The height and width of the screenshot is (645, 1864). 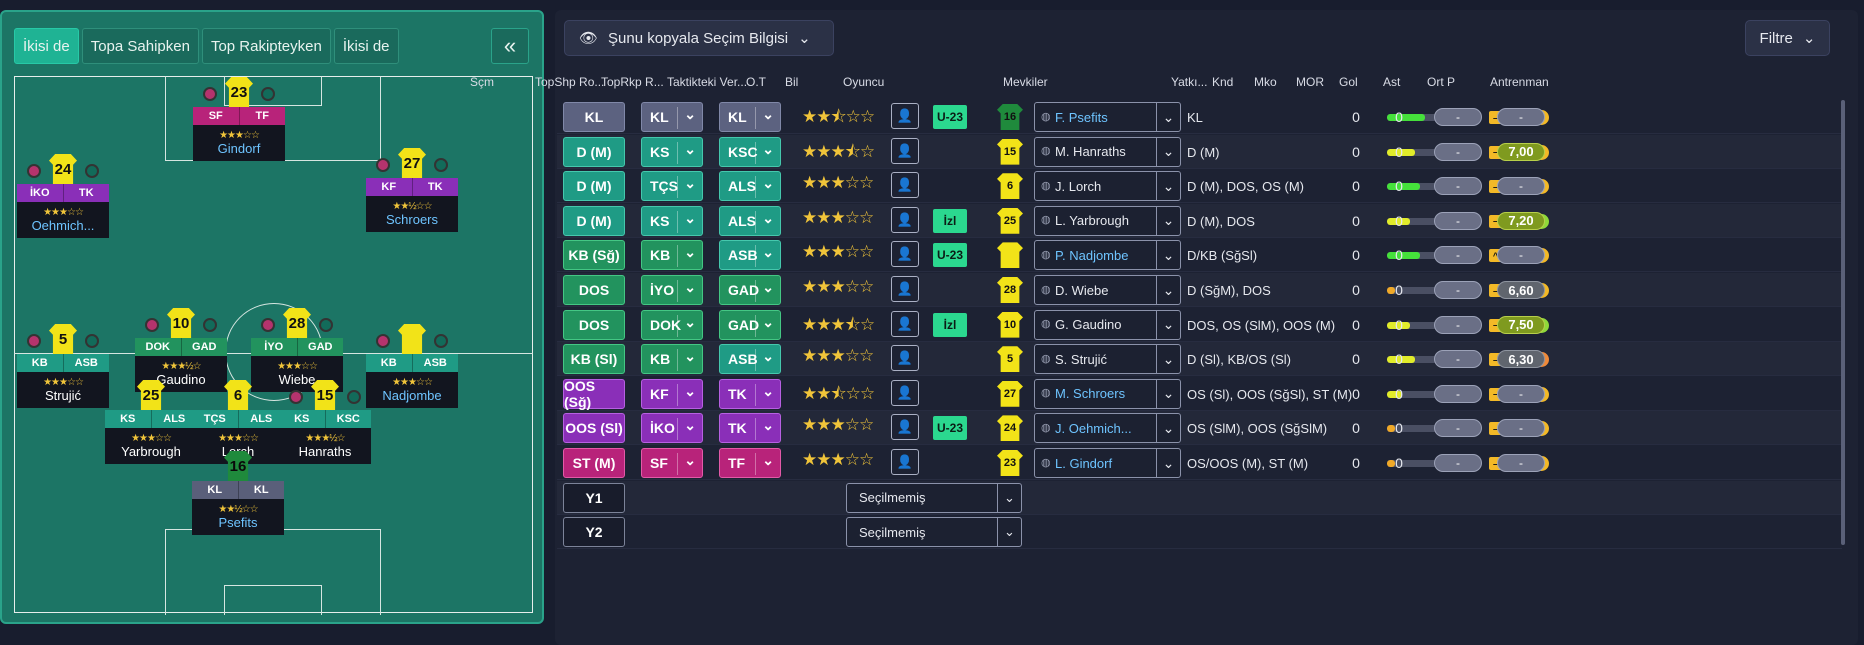 What do you see at coordinates (672, 290) in the screenshot?
I see `in-possession-role-select: İYO` at bounding box center [672, 290].